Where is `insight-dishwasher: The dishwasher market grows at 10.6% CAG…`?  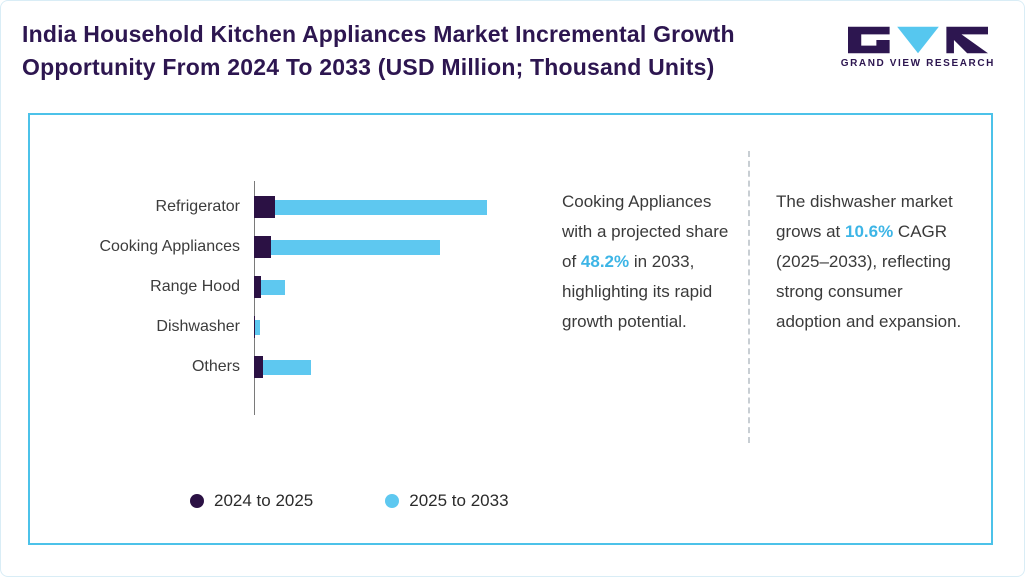 insight-dishwasher: The dishwasher market grows at 10.6% CAG… is located at coordinates (870, 262).